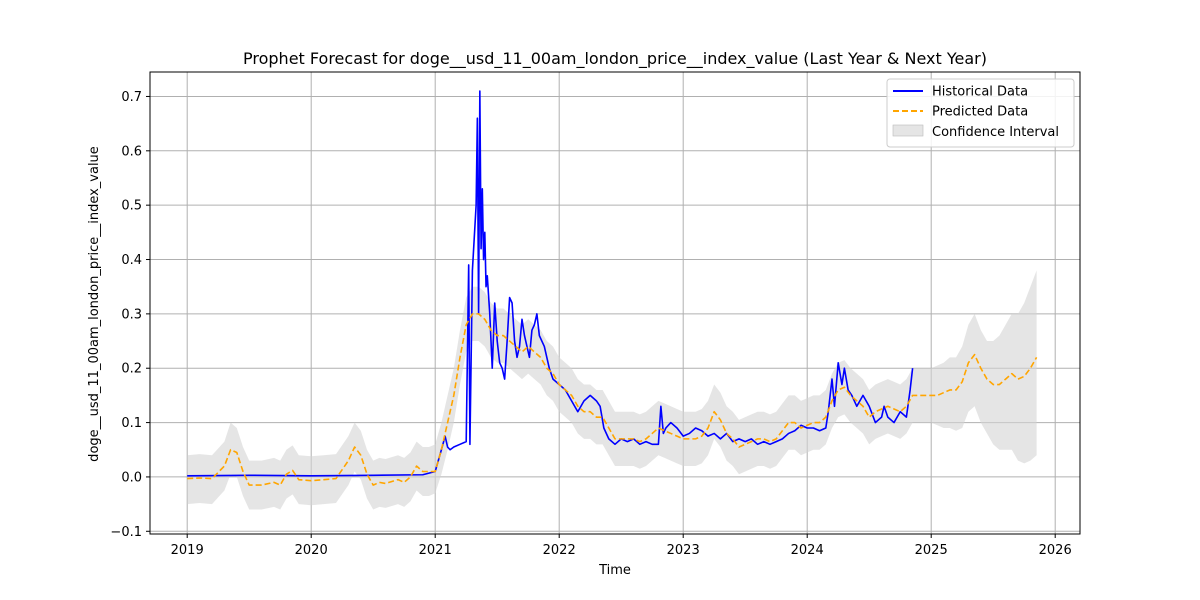 This screenshot has height=600, width=1200. Describe the element at coordinates (131, 151) in the screenshot. I see `y-tick-label: 0.6` at that location.